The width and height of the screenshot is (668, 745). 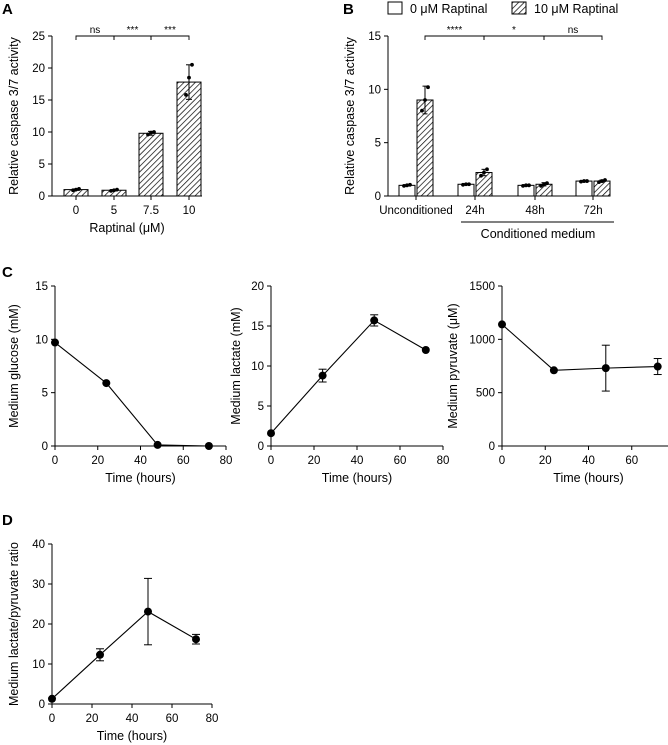 I want to click on y-axis-label: Medium glucose (mM), so click(x=14, y=366).